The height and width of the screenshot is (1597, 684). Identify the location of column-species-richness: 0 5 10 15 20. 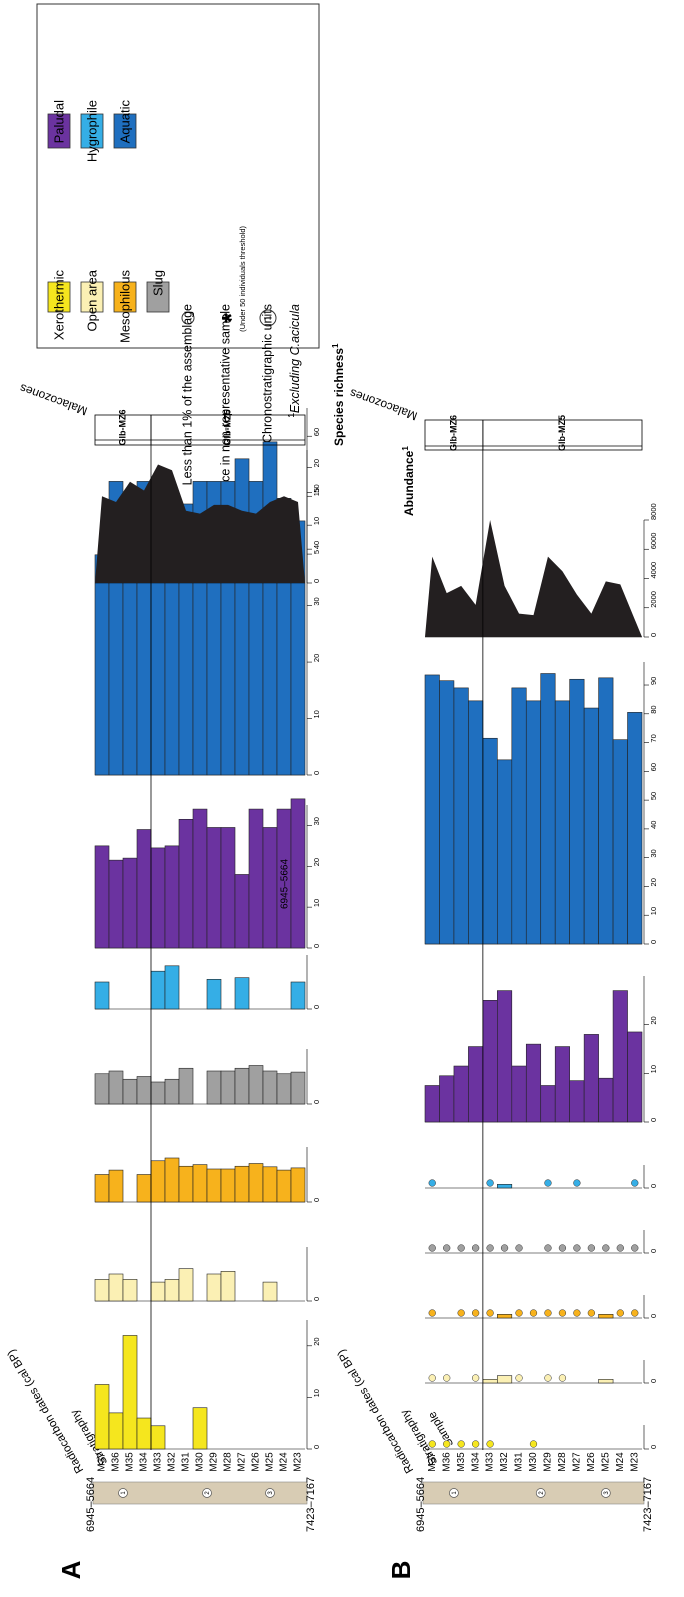
(208, 517).